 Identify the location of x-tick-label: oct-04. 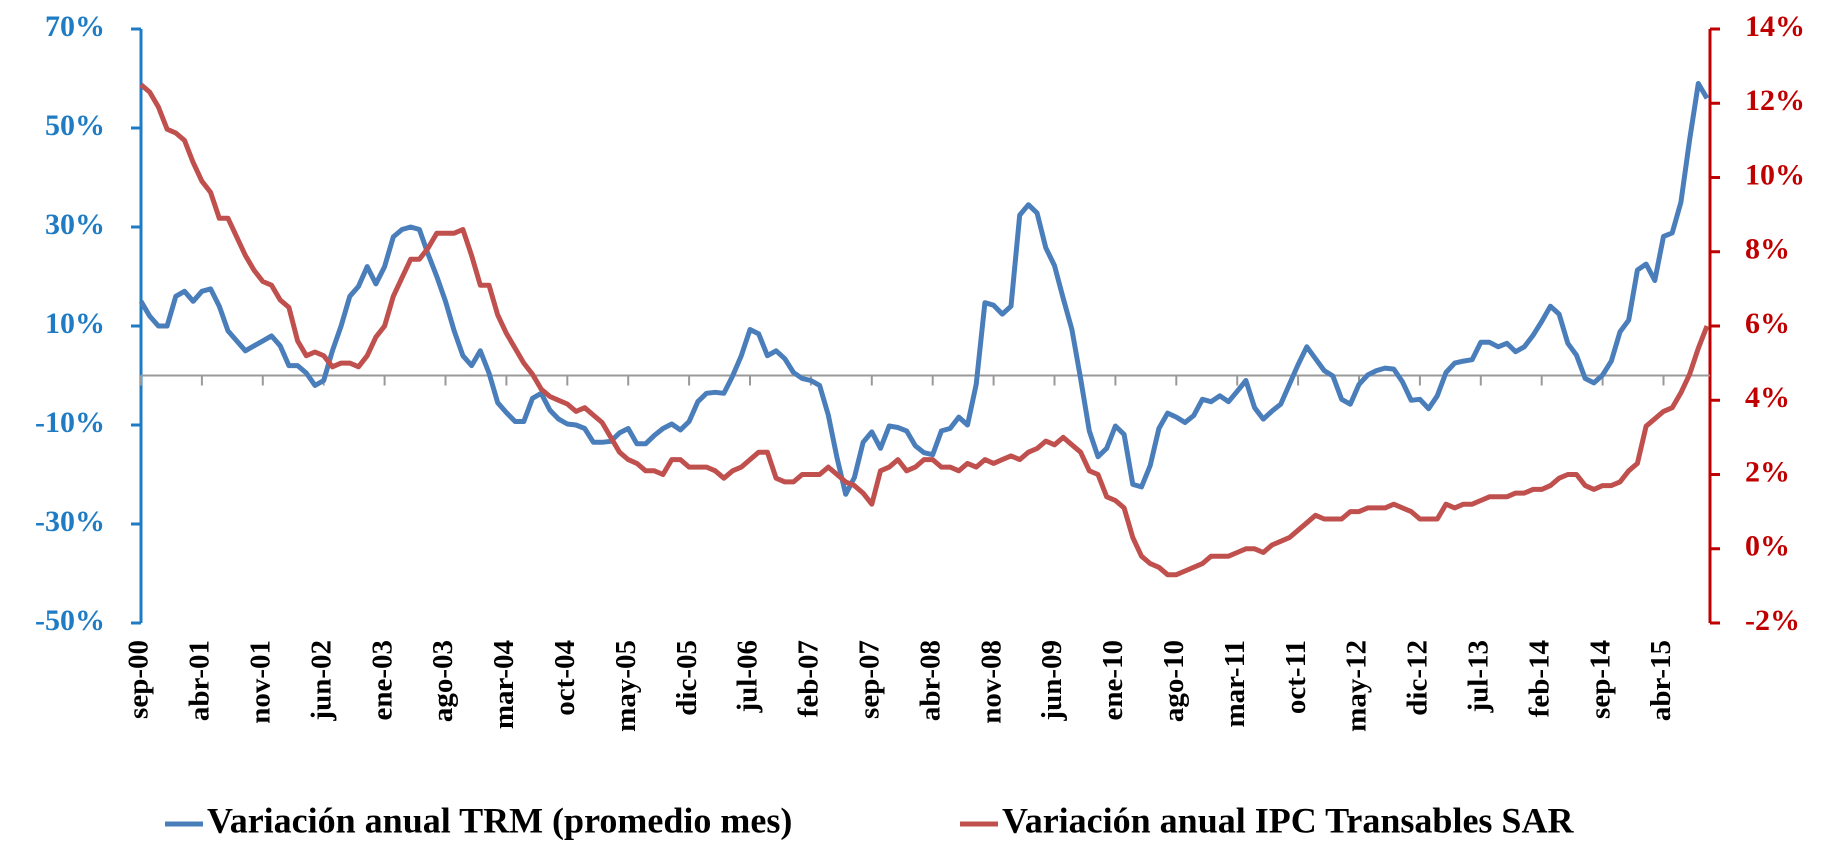
(565, 678).